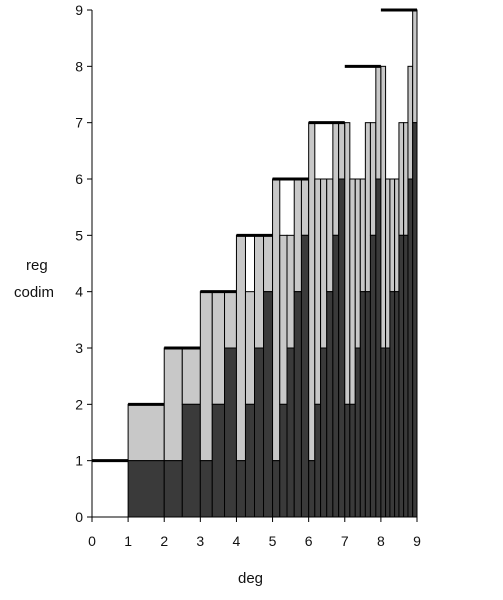  I want to click on x-axis-label: deg, so click(251, 578).